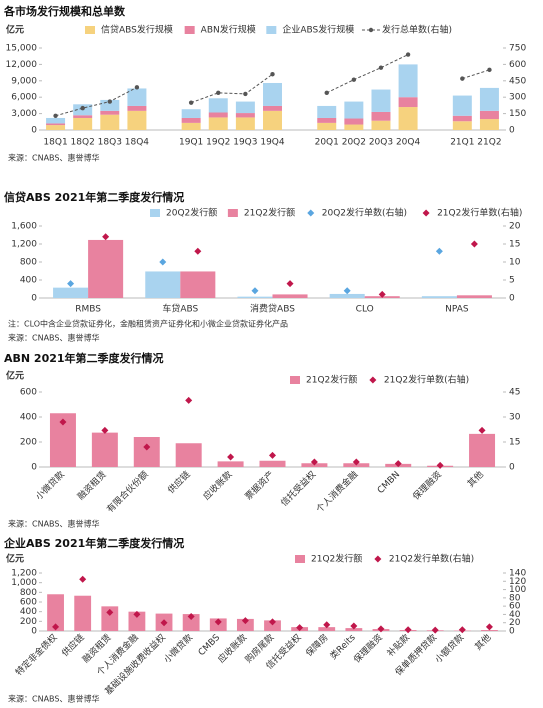 This screenshot has height=708, width=543. What do you see at coordinates (50, 485) in the screenshot?
I see `x-tick-label: 小微贷款` at bounding box center [50, 485].